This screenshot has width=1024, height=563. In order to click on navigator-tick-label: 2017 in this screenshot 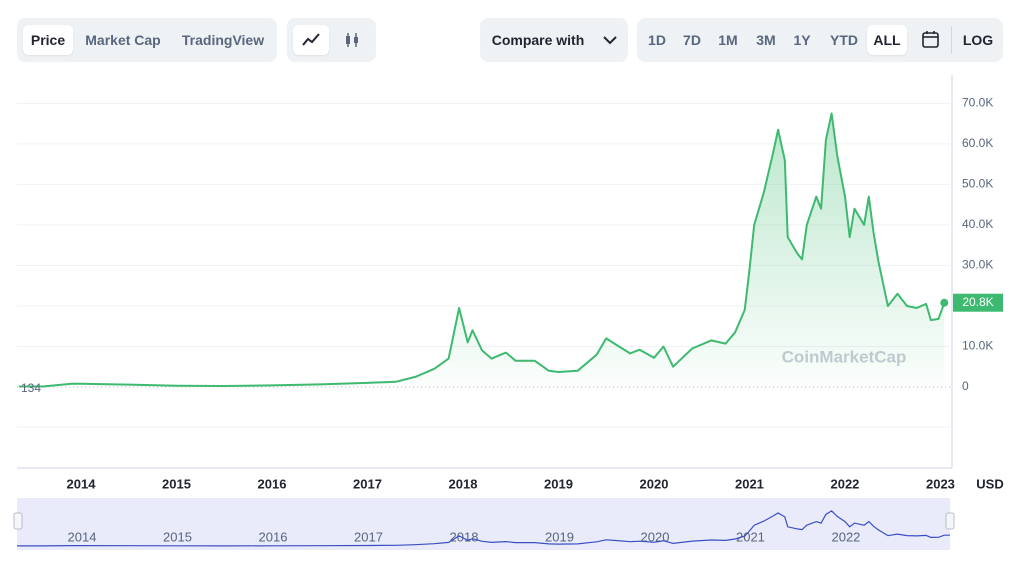, I will do `click(368, 536)`.